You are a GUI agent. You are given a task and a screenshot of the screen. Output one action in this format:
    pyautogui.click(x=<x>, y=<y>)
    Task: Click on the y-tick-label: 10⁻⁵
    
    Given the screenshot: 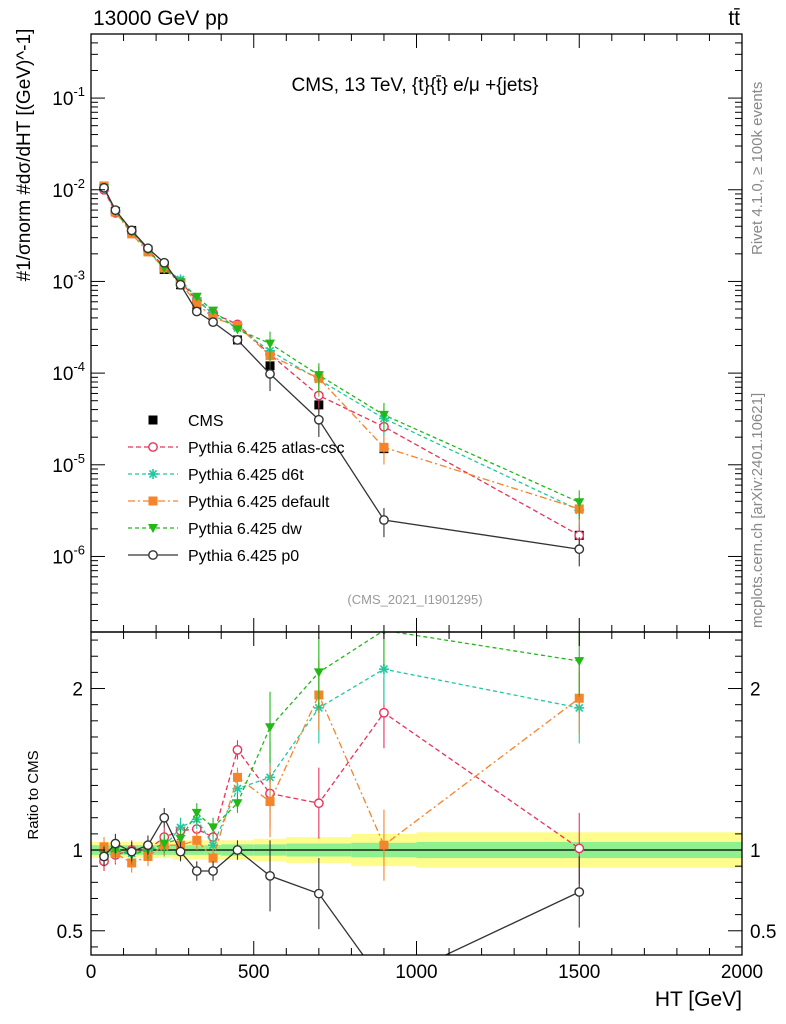 What is the action you would take?
    pyautogui.click(x=68, y=464)
    